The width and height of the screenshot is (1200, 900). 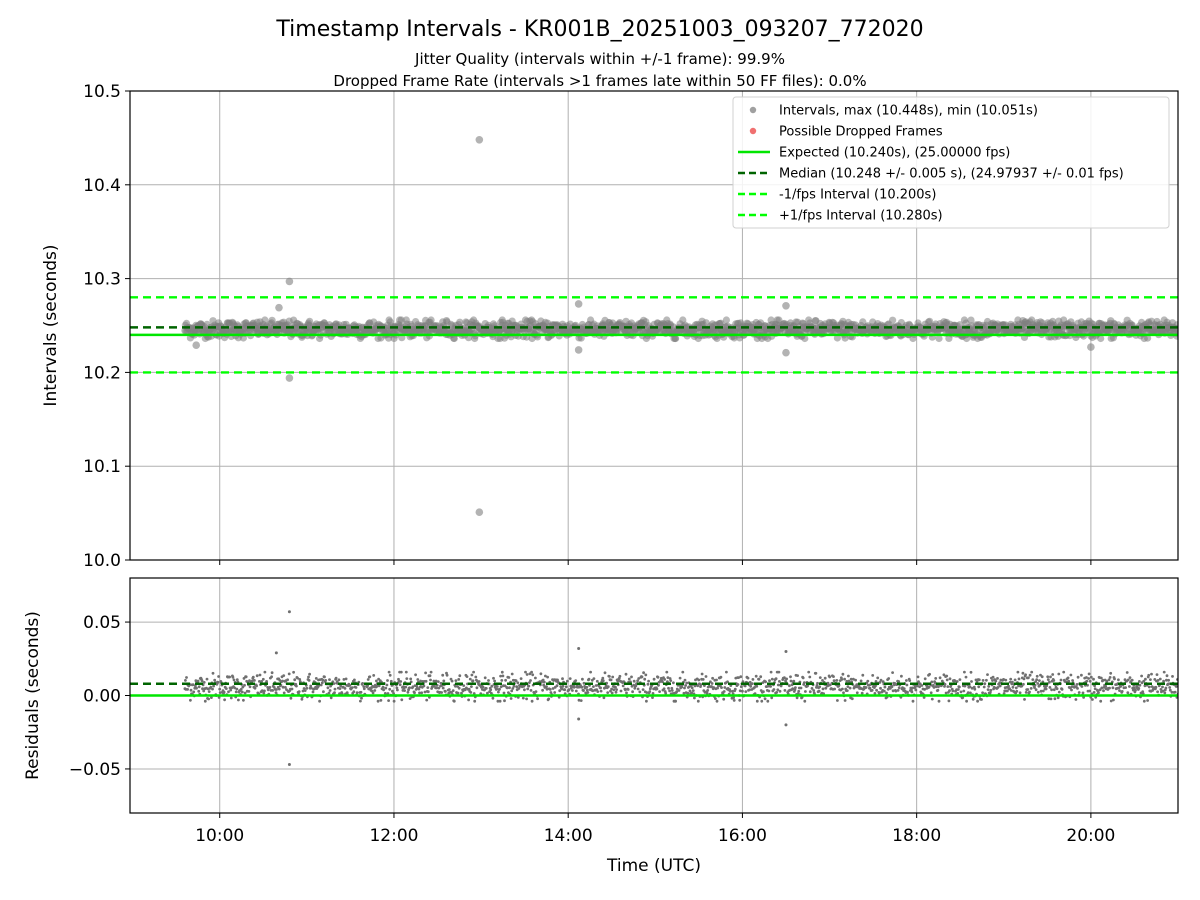 What do you see at coordinates (753, 131) in the screenshot?
I see `legend-marker` at bounding box center [753, 131].